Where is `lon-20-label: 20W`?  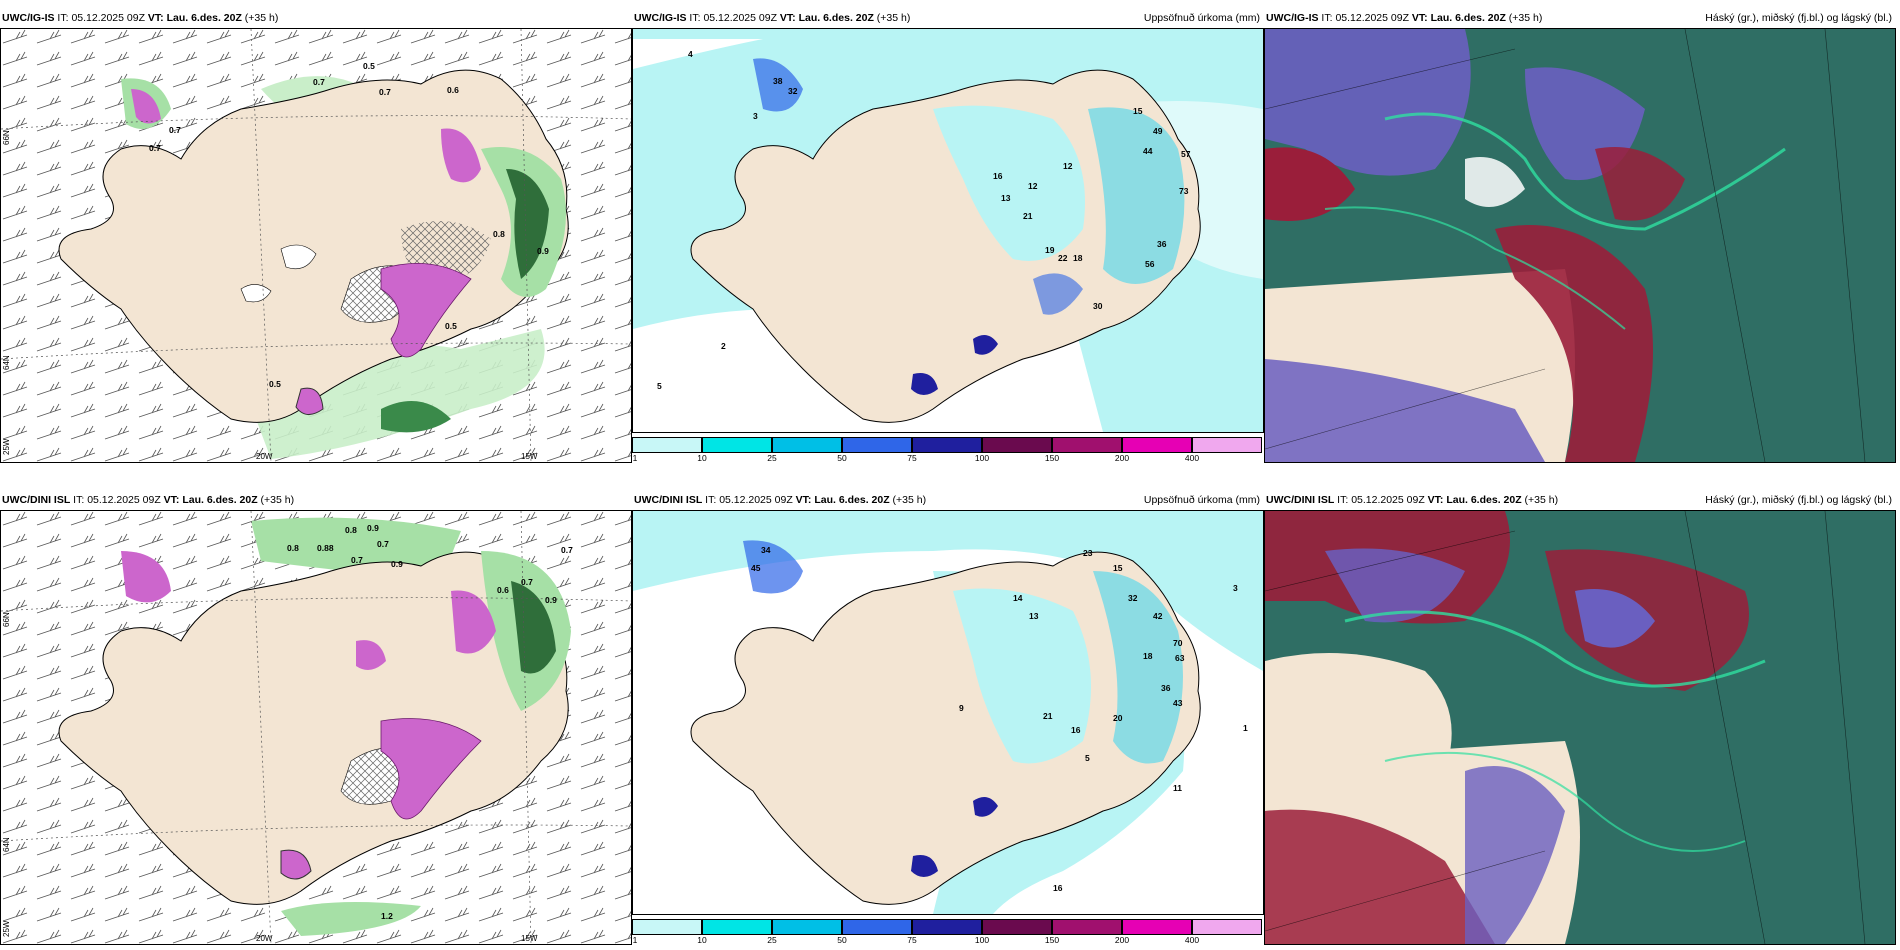
lon-20-label: 20W is located at coordinates (264, 938).